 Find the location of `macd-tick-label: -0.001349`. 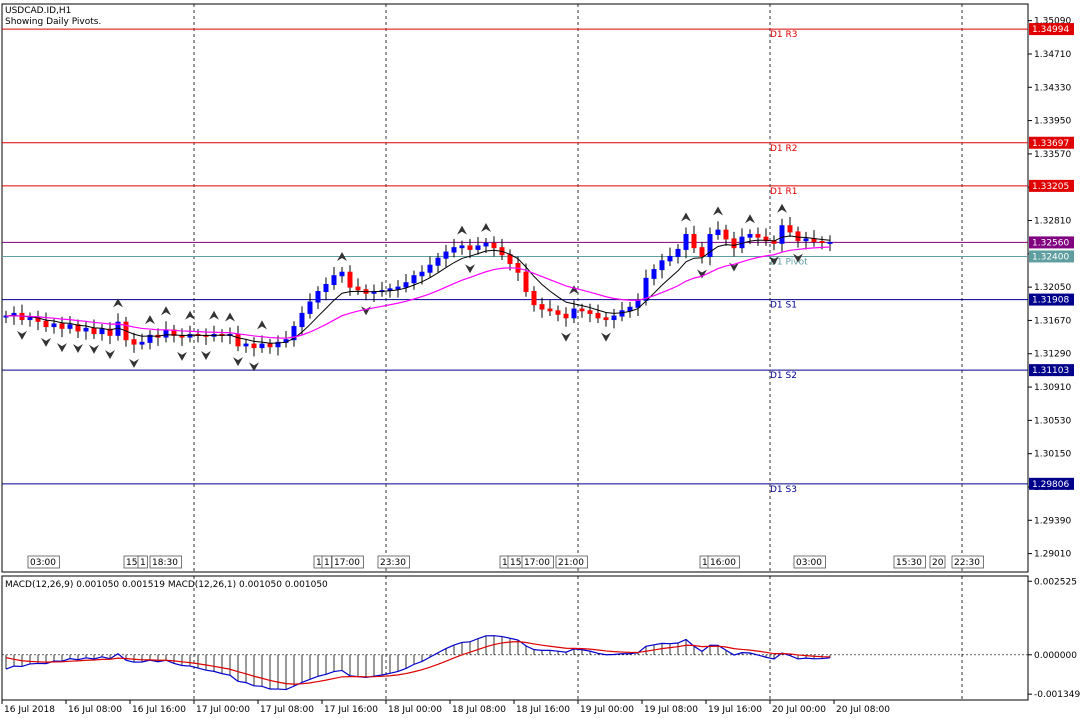

macd-tick-label: -0.001349 is located at coordinates (1057, 695).